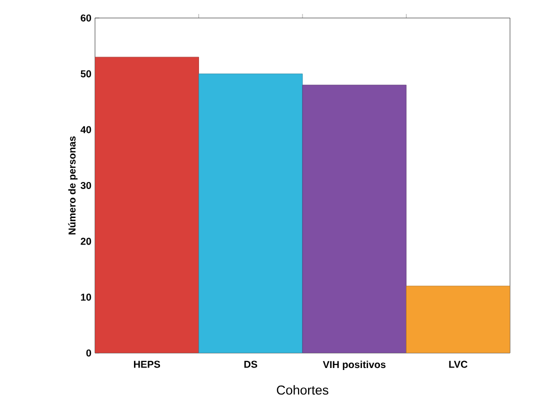 This screenshot has width=552, height=419. Describe the element at coordinates (86, 74) in the screenshot. I see `y-tick-label: 50` at that location.